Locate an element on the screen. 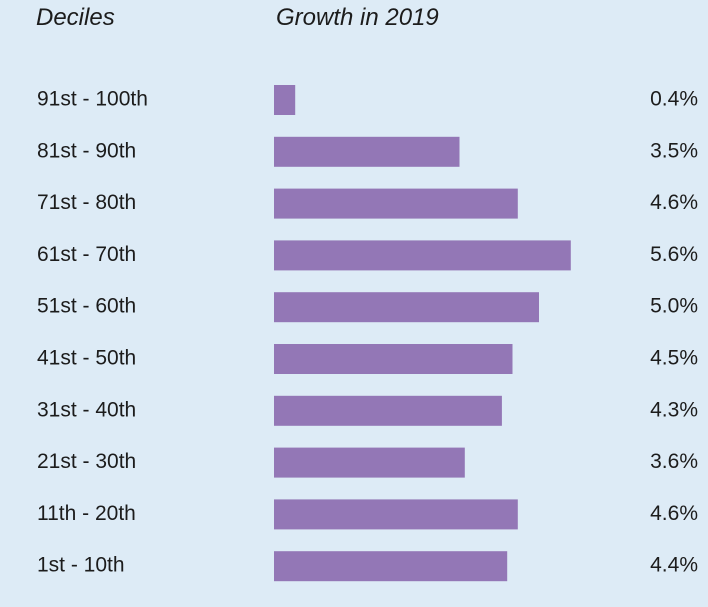  category-label: 51st - 60th is located at coordinates (86, 306).